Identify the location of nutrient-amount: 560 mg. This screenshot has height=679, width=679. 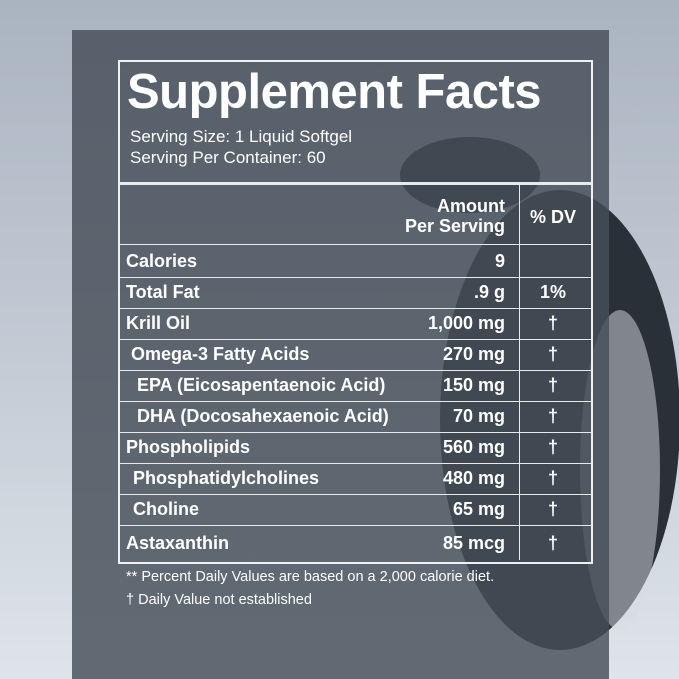
(473, 447).